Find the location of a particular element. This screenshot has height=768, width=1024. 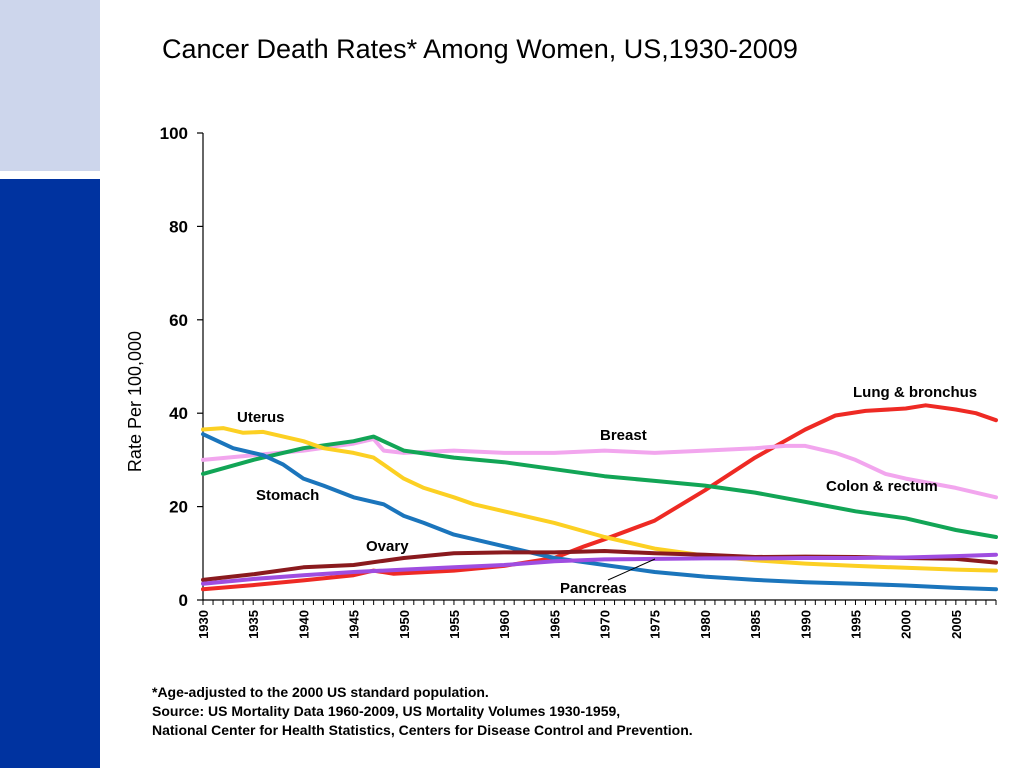

series-line-pancreas is located at coordinates (599, 569).